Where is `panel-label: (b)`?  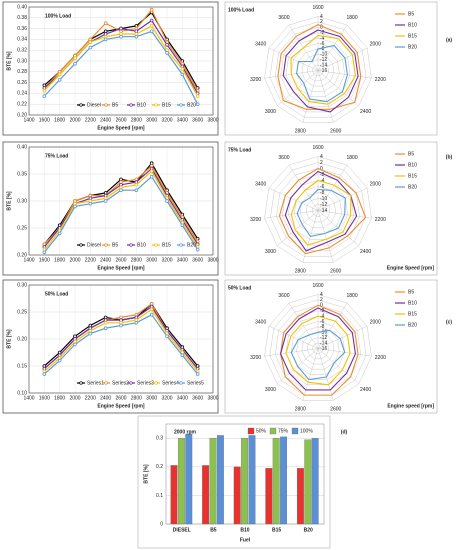
panel-label: (b) is located at coordinates (449, 157).